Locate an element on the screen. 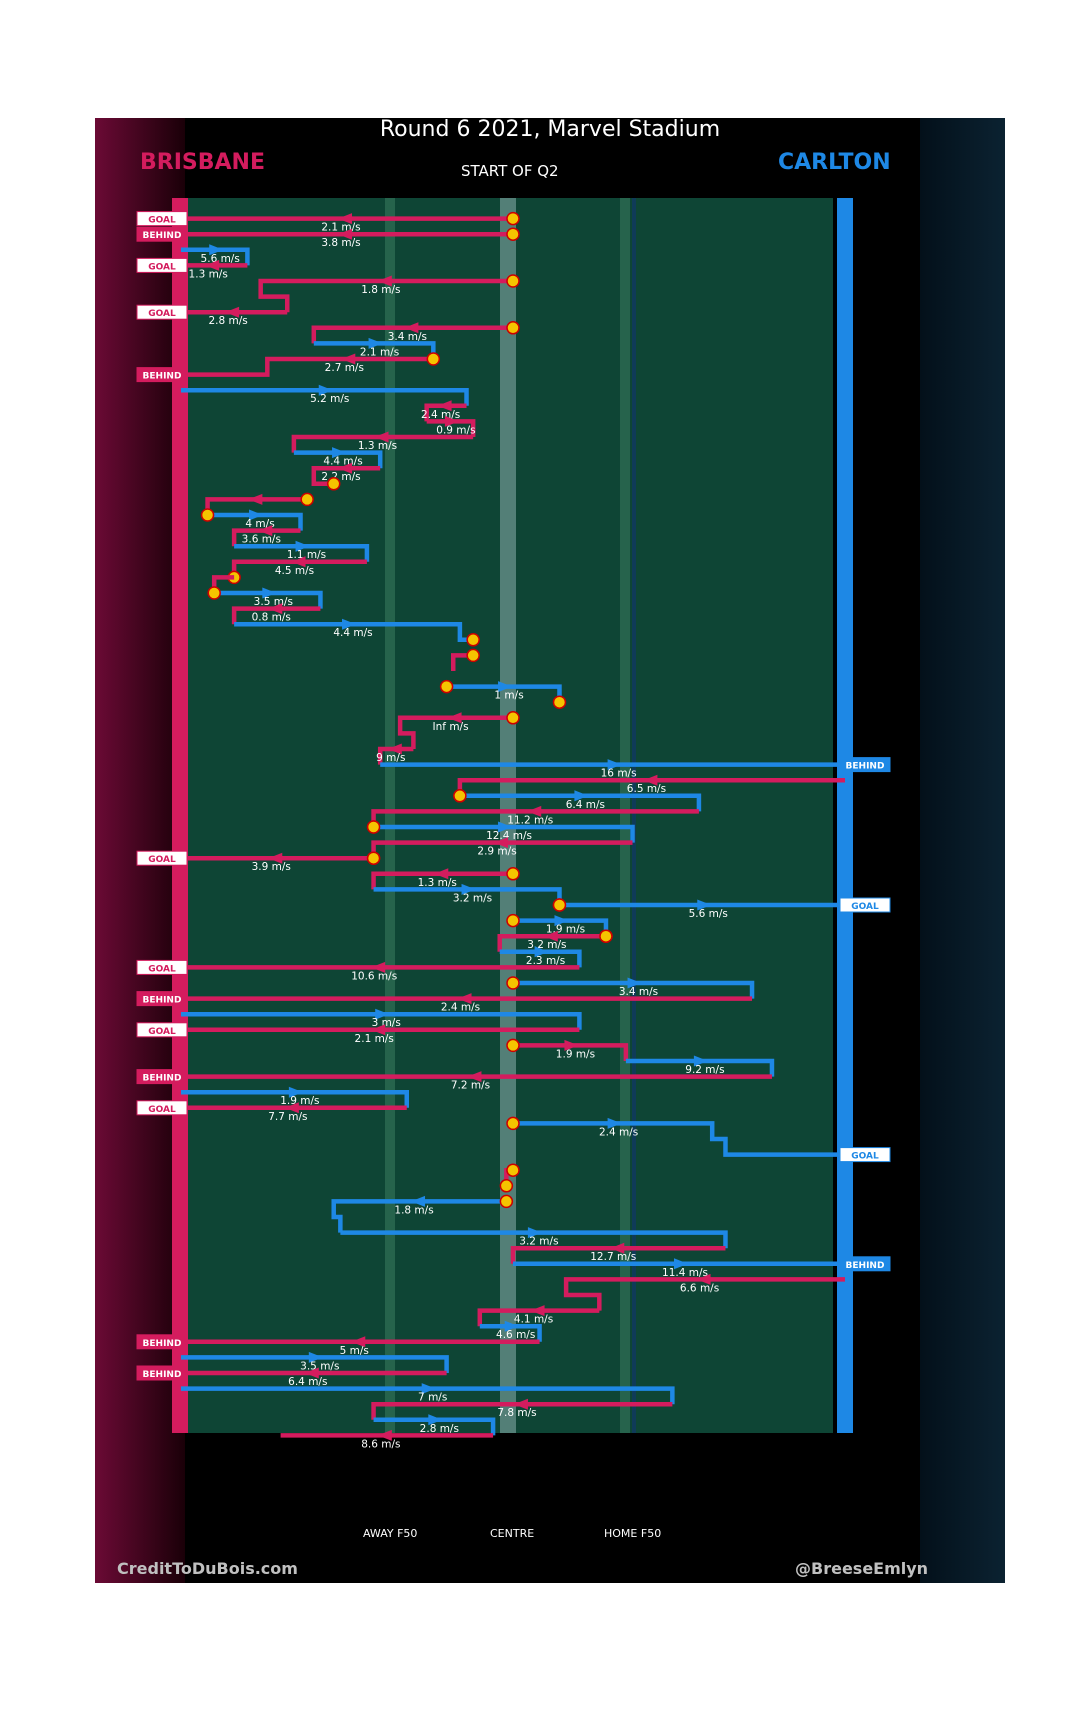 The height and width of the screenshot is (1715, 1080). speed-label-29: 6.5 m/s is located at coordinates (646, 789).